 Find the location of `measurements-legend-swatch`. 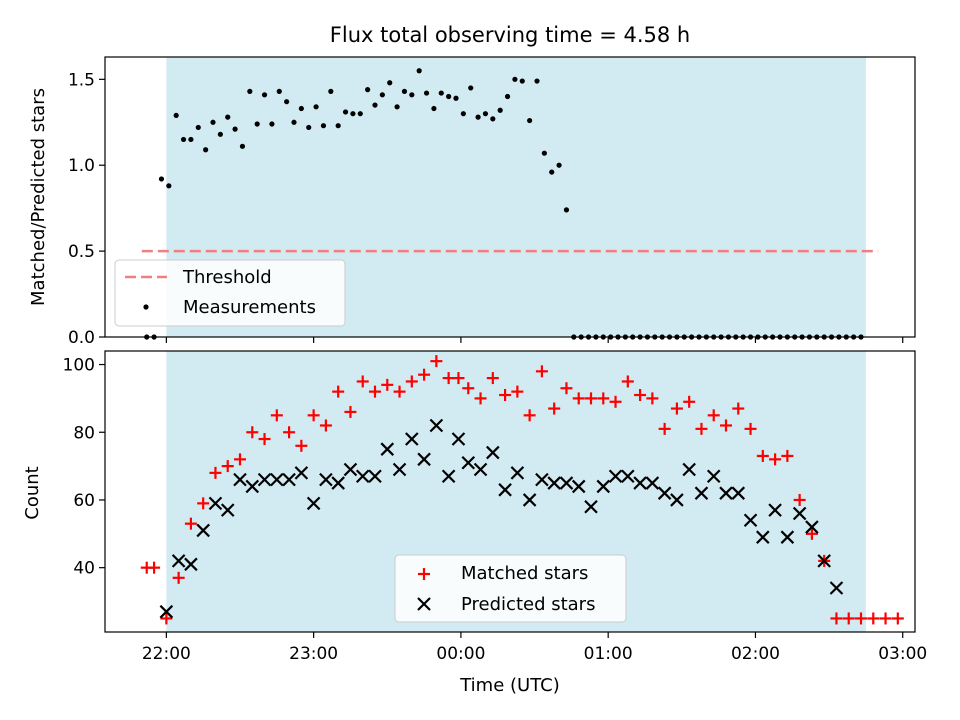

measurements-legend-swatch is located at coordinates (146, 307).